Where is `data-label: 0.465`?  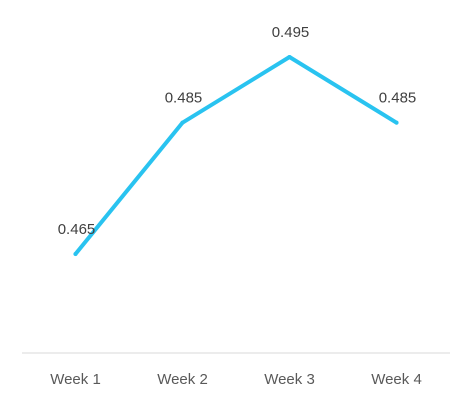 data-label: 0.465 is located at coordinates (77, 229).